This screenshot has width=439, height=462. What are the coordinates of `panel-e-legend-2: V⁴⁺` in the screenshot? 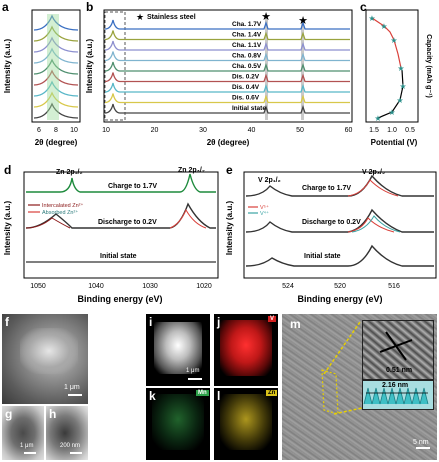 It's located at (264, 213).